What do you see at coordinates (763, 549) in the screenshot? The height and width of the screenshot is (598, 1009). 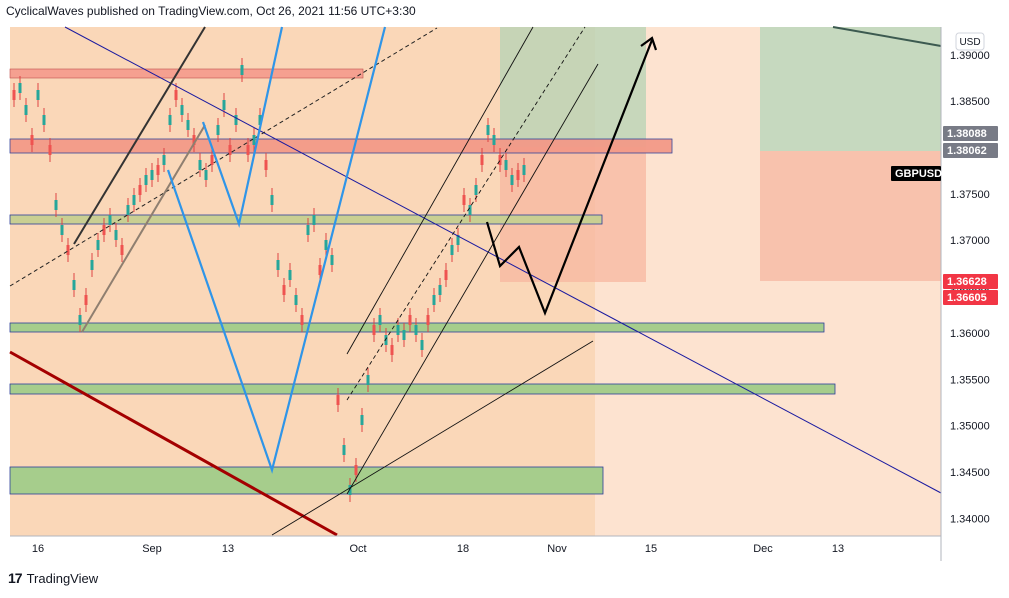 I see `x-tick-label: Dec` at bounding box center [763, 549].